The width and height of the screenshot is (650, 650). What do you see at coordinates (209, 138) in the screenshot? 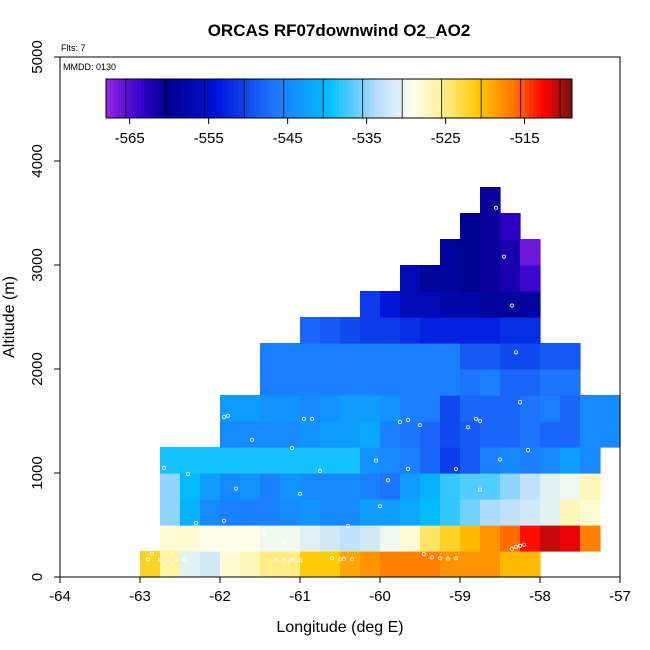
I see `colorbar-tick-label: -555` at bounding box center [209, 138].